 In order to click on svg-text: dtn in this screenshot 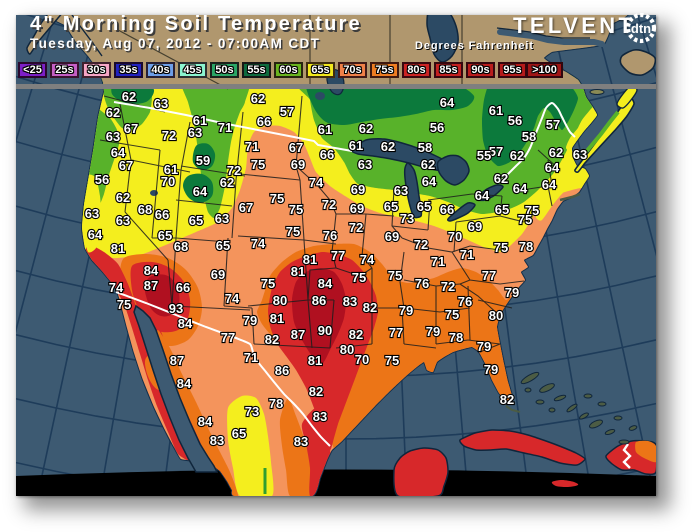, I will do `click(641, 28)`.